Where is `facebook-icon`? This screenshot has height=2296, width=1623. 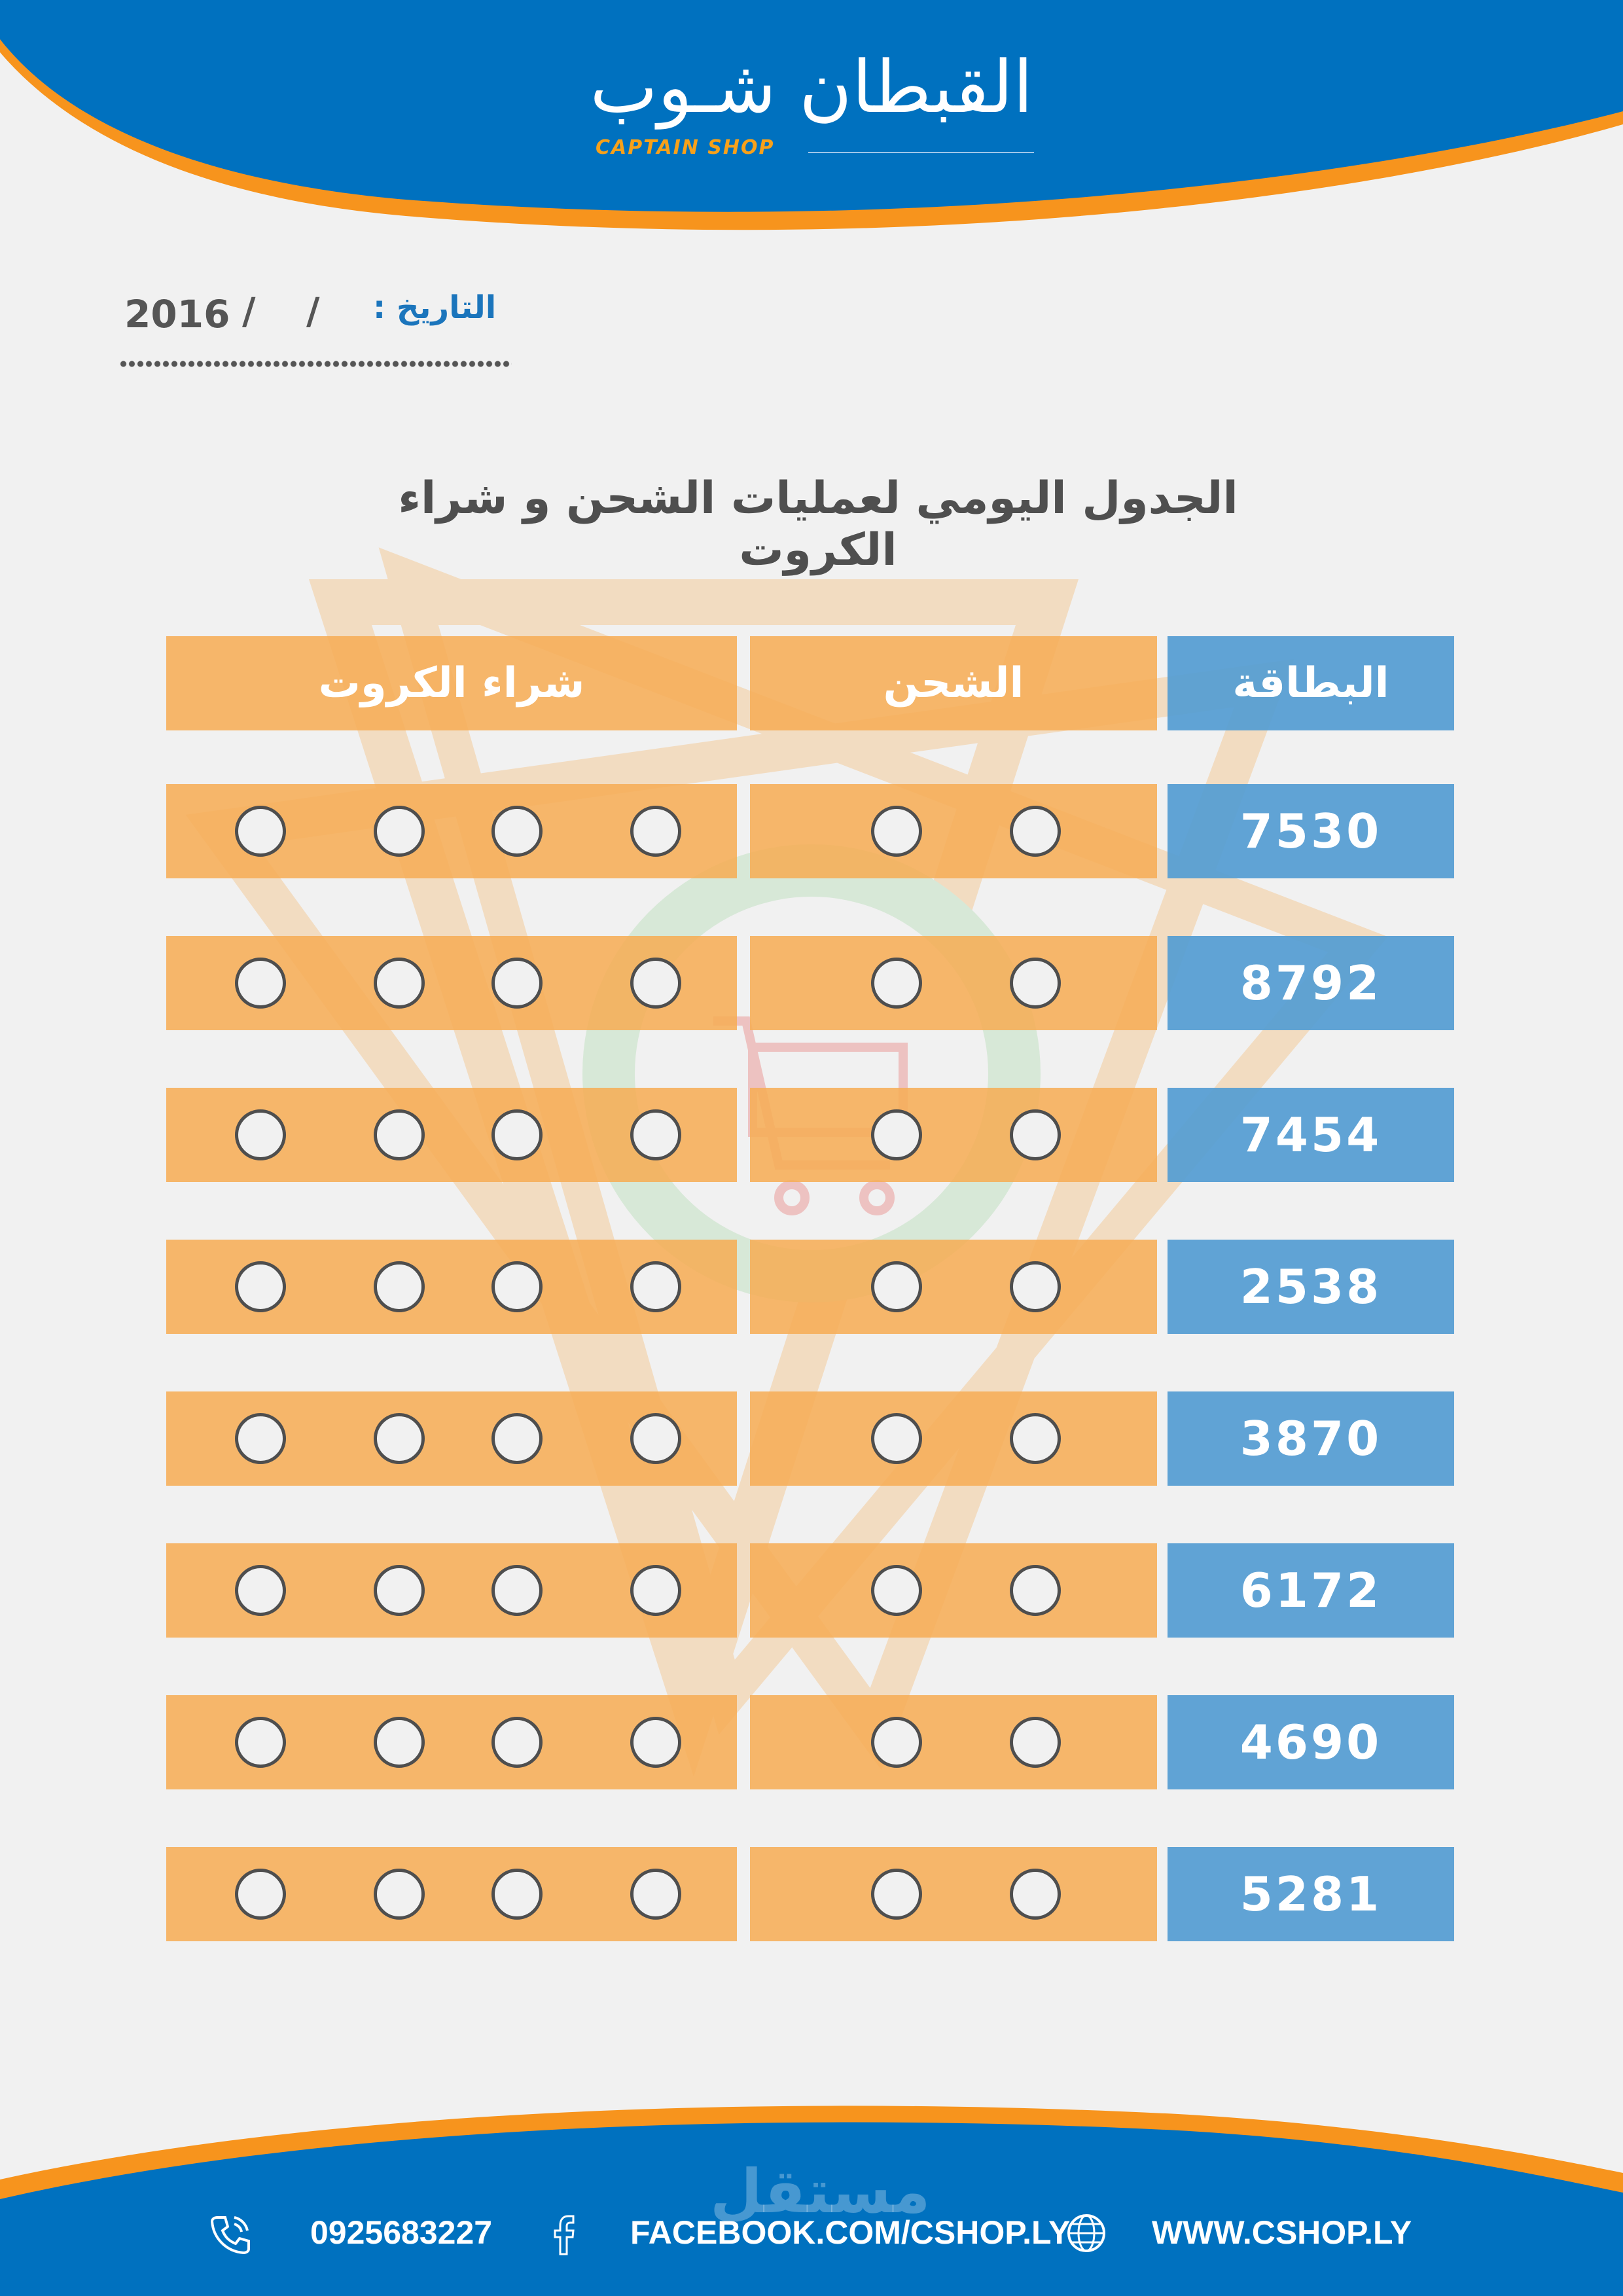 facebook-icon is located at coordinates (564, 2235).